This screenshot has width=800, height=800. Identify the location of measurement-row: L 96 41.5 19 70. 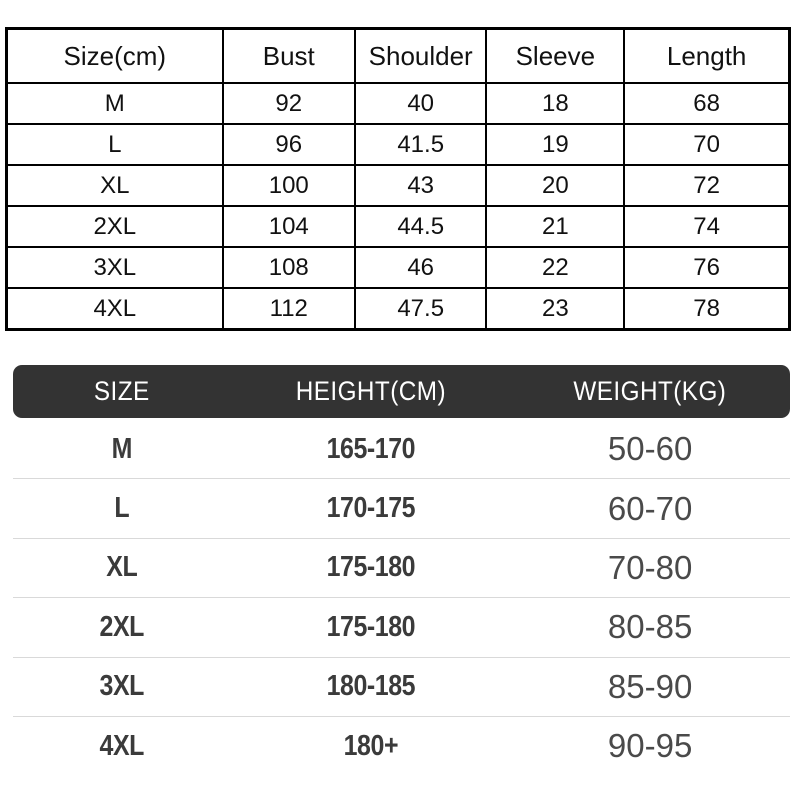
(398, 144).